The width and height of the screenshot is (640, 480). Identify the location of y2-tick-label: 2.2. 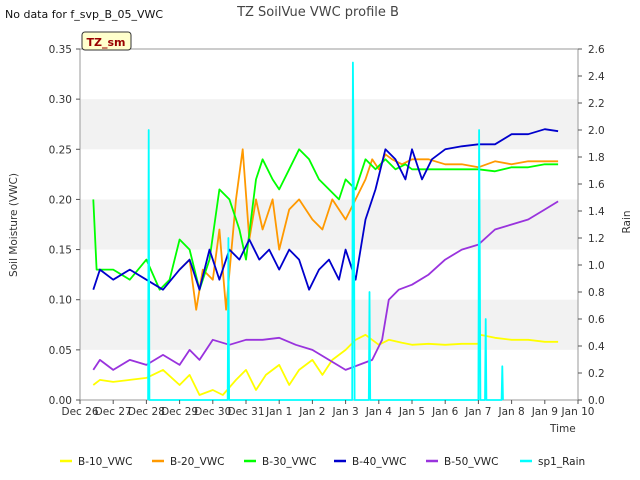
(596, 104).